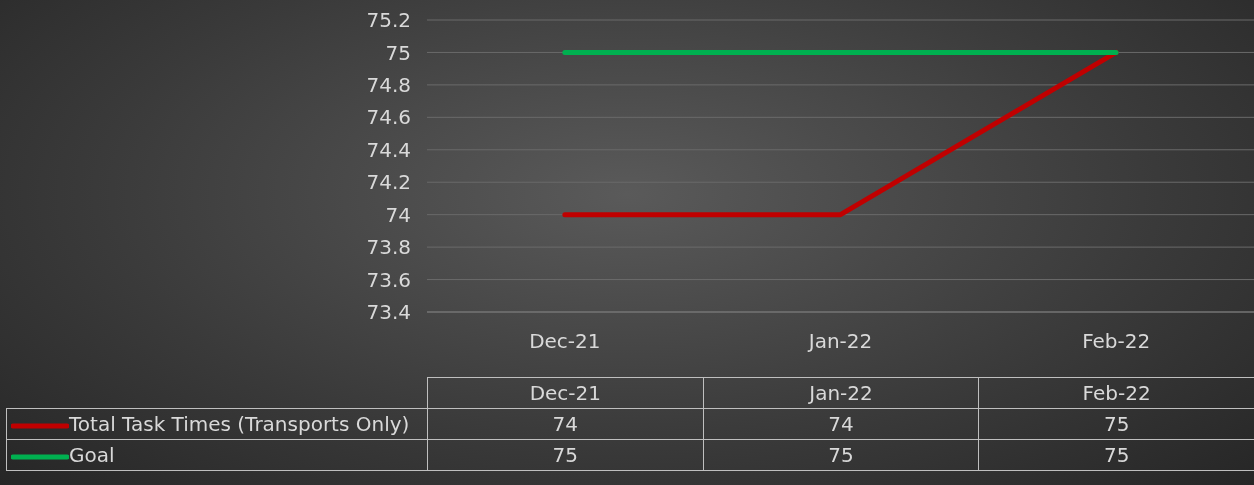  What do you see at coordinates (1116, 393) in the screenshot?
I see `category-label: Feb-22` at bounding box center [1116, 393].